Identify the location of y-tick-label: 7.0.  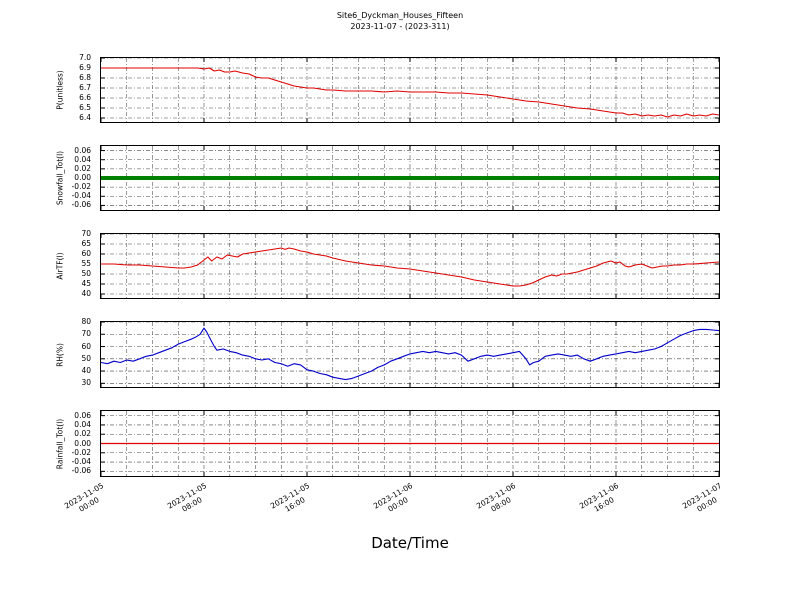
(85, 57).